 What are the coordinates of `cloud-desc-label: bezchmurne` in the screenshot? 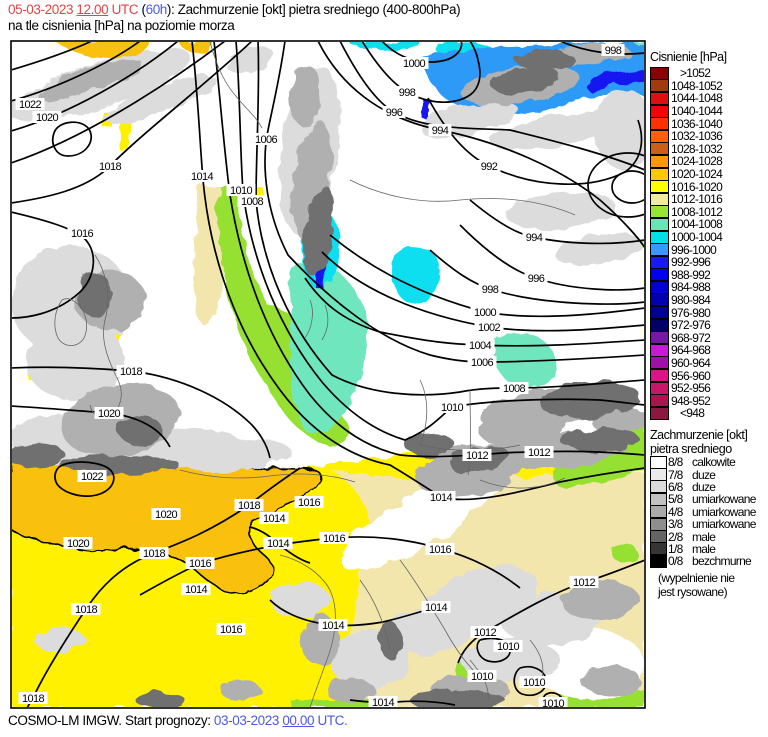 It's located at (722, 561).